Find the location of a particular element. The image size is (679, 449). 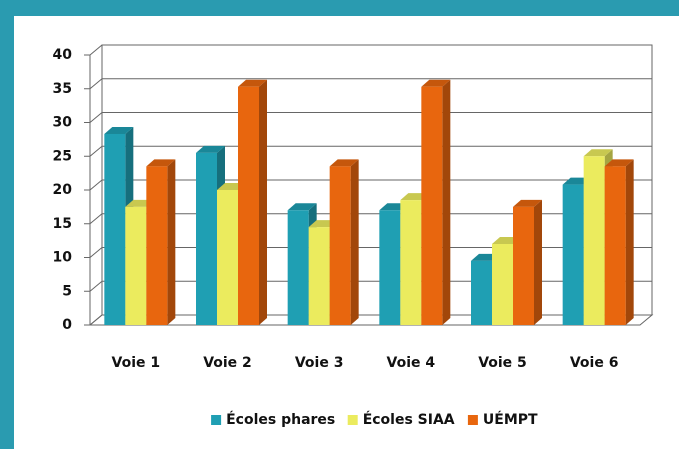

y-tick-label: 25 is located at coordinates (62, 156).